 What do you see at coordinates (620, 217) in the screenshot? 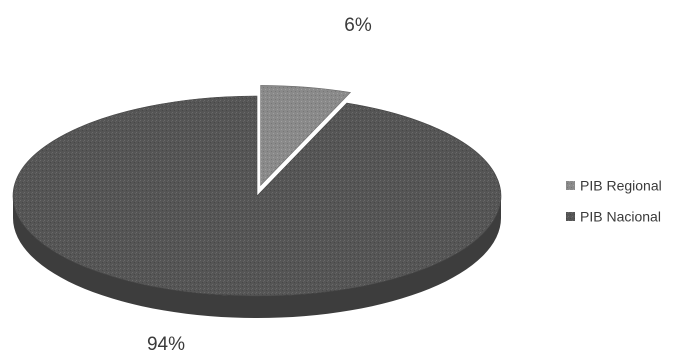
I see `legend-label-pib-nacional: PIB Nacional` at bounding box center [620, 217].